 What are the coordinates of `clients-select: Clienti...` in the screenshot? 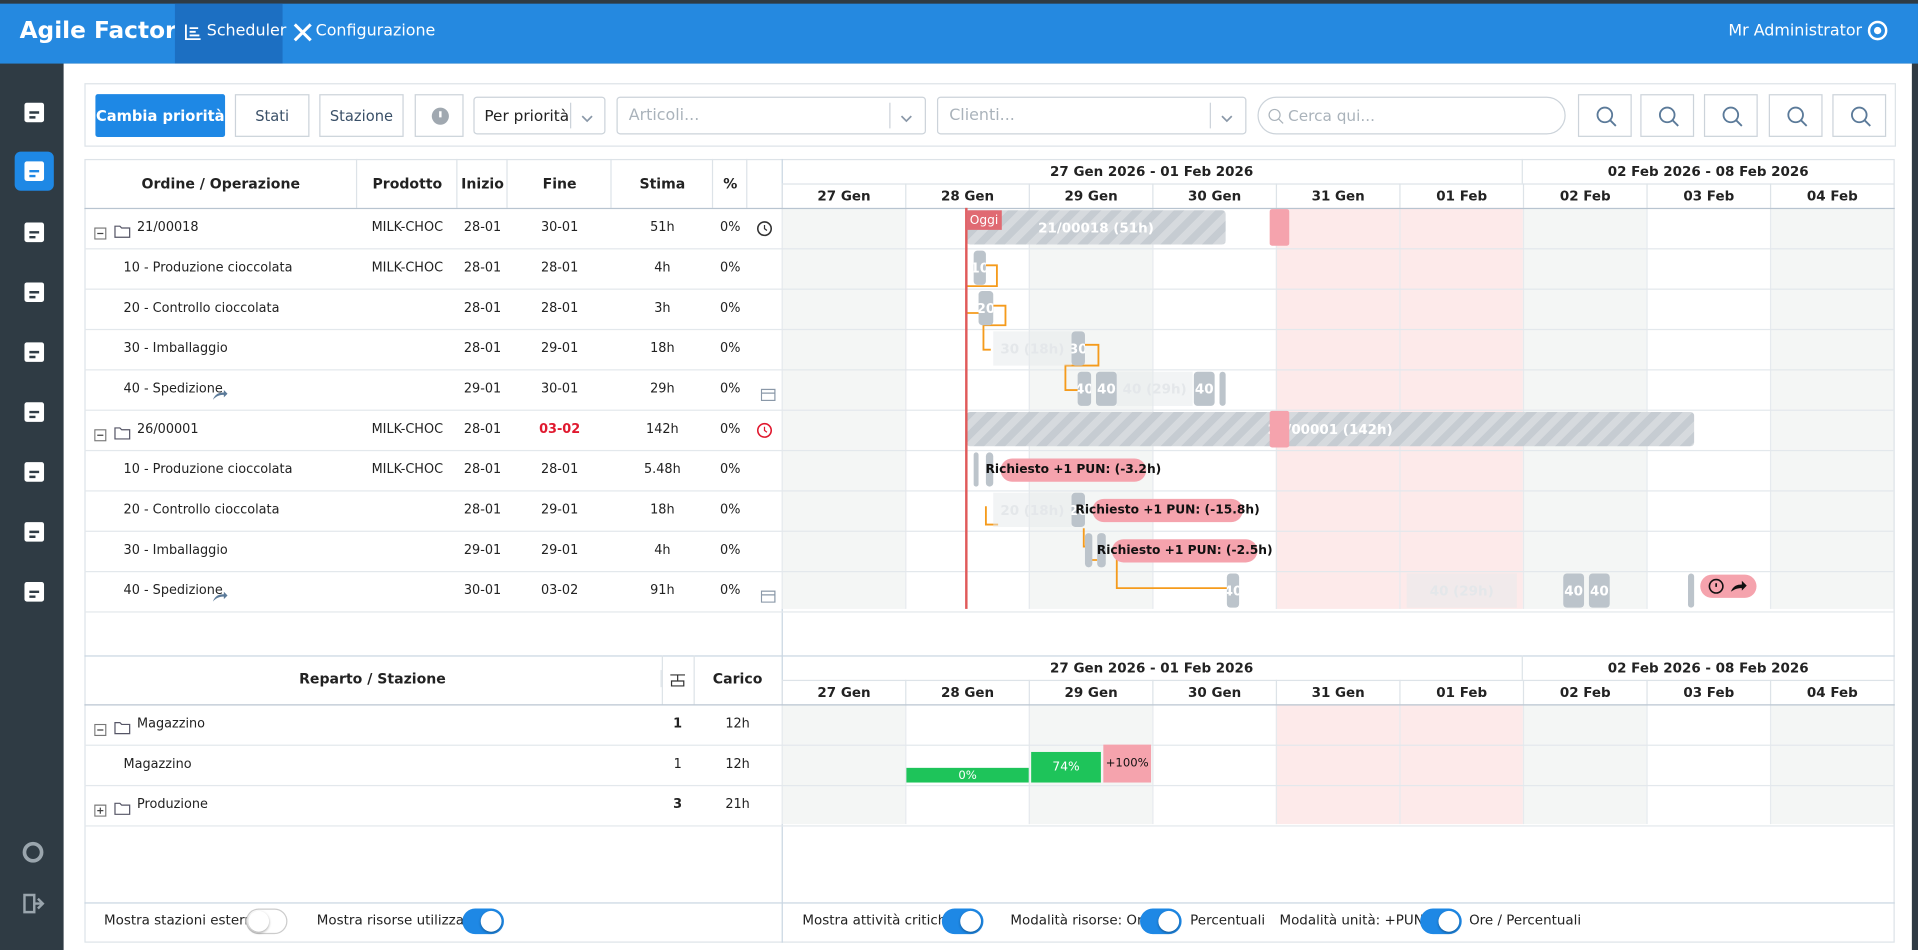 It's located at (1091, 115).